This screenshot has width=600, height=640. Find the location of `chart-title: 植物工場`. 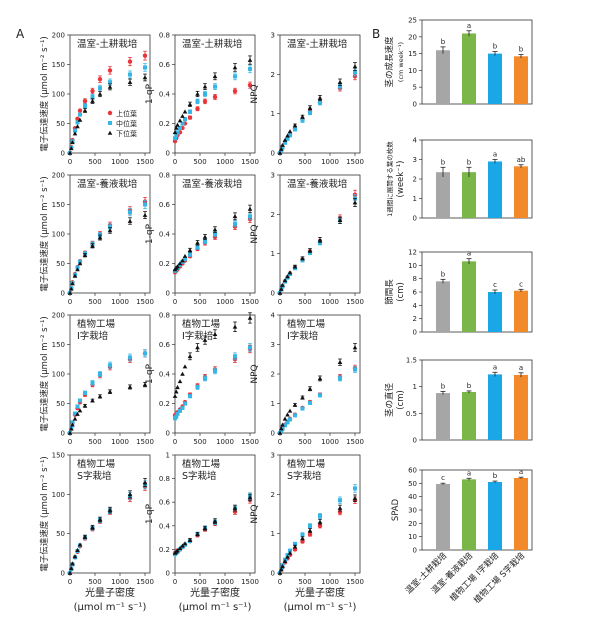

chart-title: 植物工場 is located at coordinates (201, 324).